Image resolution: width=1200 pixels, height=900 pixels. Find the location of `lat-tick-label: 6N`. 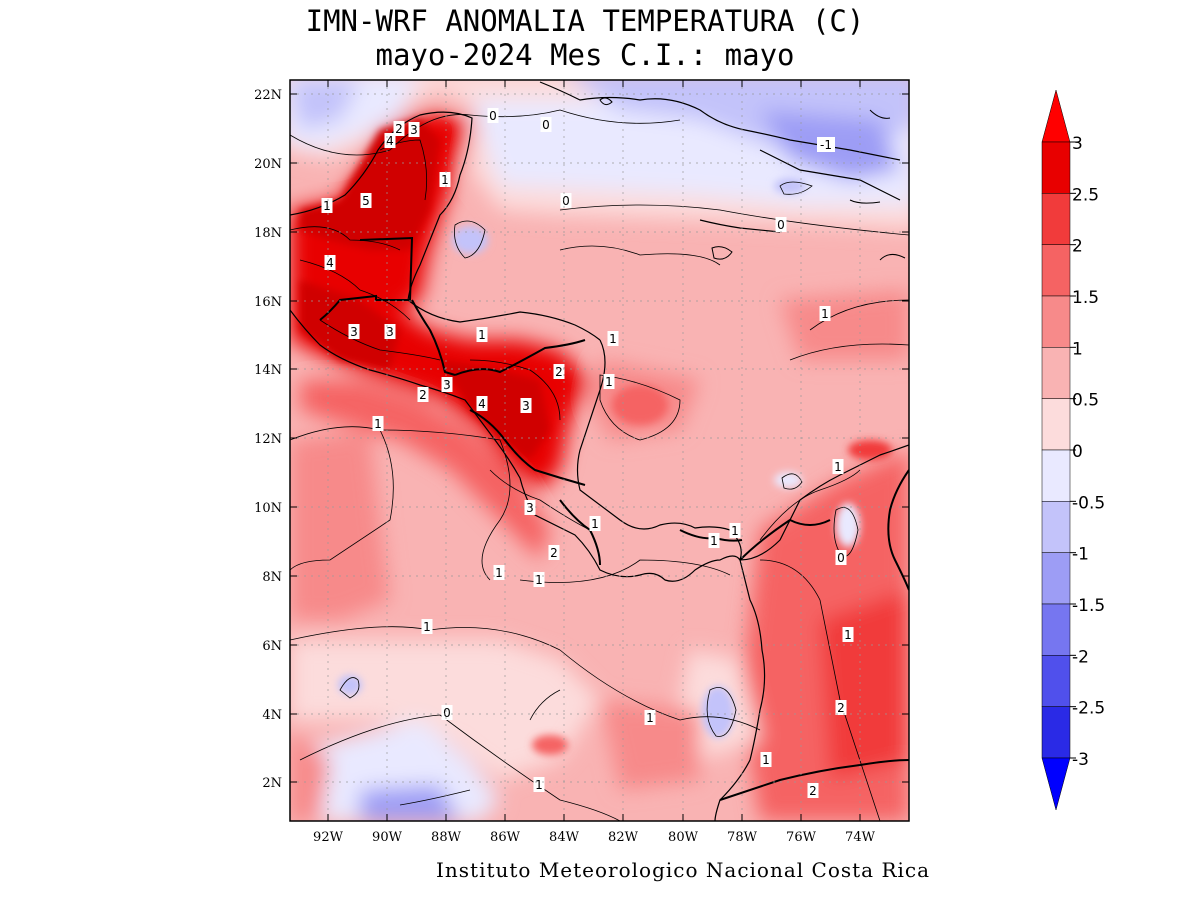

lat-tick-label: 6N is located at coordinates (272, 646).